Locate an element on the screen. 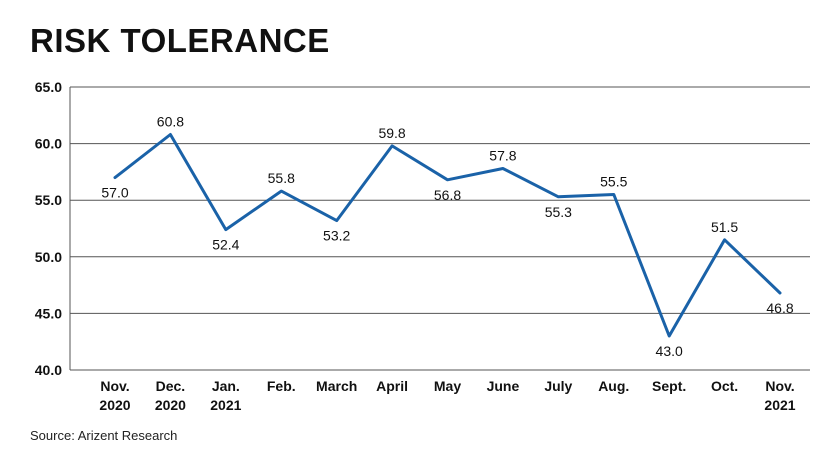  y-tick-label: 60.0 is located at coordinates (48, 144).